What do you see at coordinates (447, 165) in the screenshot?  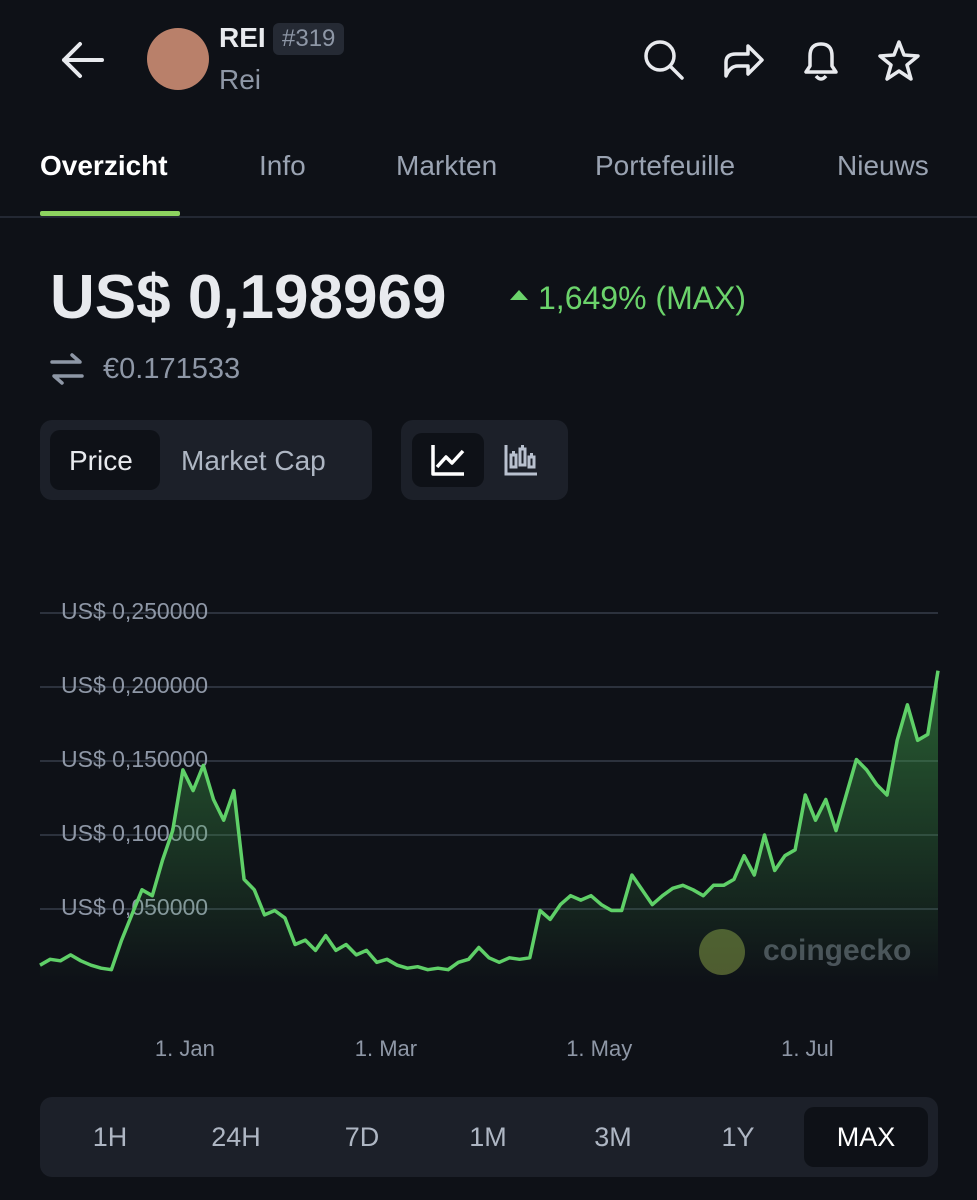 I see `tab: Markten` at bounding box center [447, 165].